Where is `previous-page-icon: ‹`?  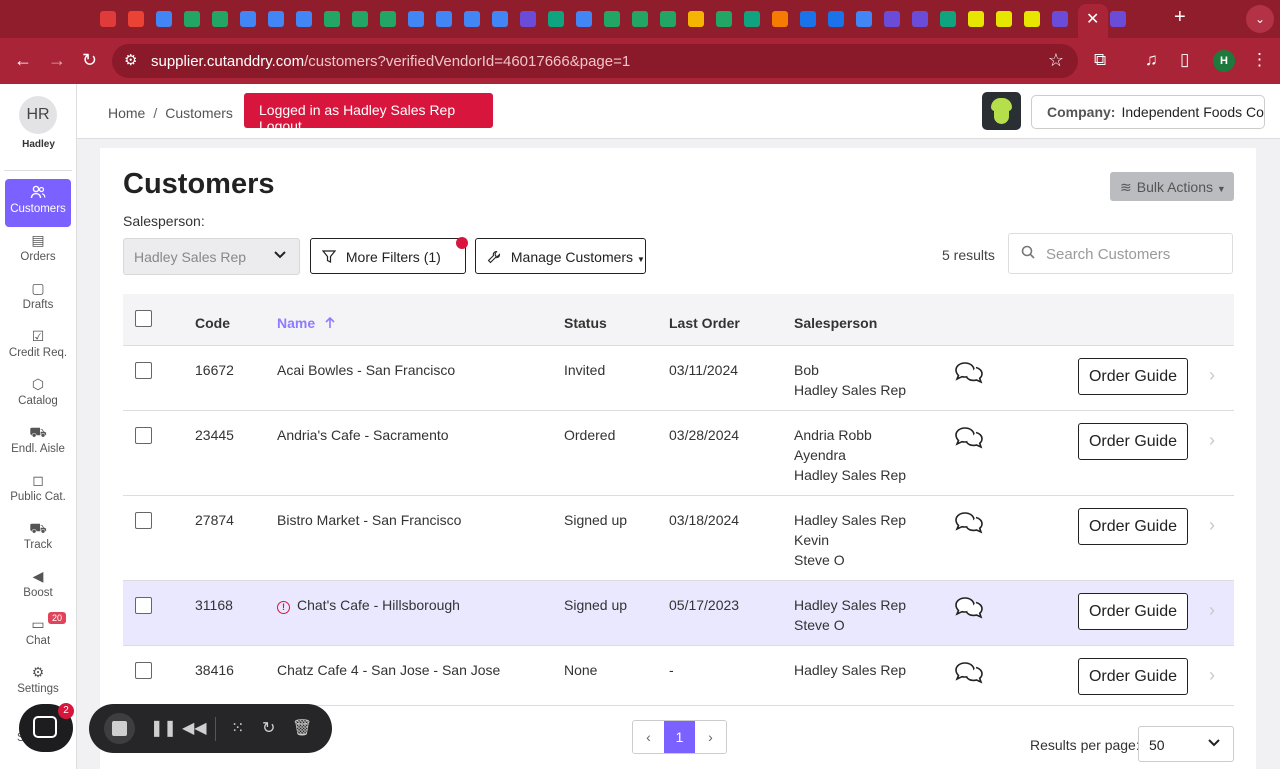
previous-page-icon: ‹ is located at coordinates (648, 737).